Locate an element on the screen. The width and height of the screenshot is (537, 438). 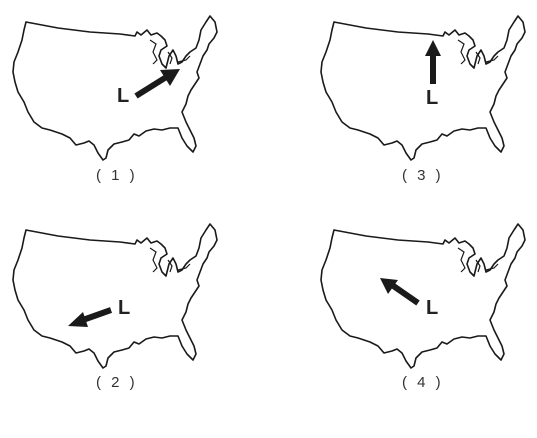
us-map-4: L is located at coordinates (423, 296).